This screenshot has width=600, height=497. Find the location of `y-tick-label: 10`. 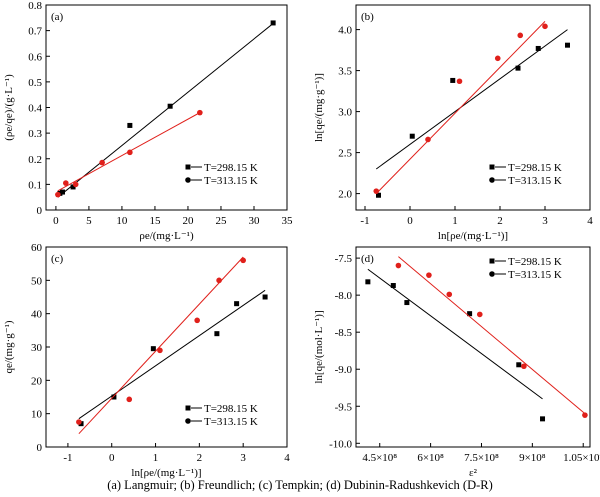

y-tick-label: 10 is located at coordinates (37, 415).